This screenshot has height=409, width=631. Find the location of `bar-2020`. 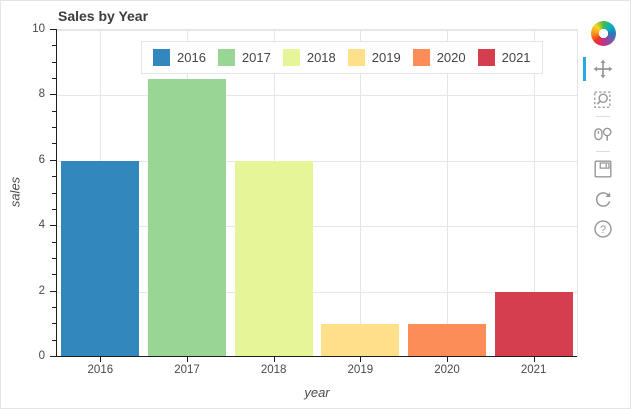

bar-2020 is located at coordinates (447, 340).